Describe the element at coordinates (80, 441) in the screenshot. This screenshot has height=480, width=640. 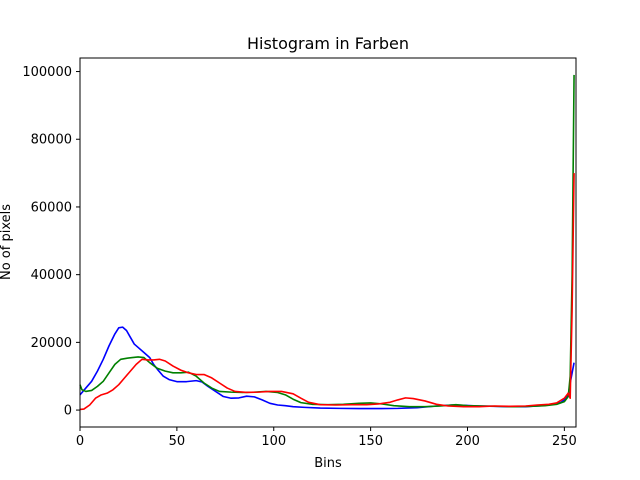
I see `x-tick-label: 0` at that location.